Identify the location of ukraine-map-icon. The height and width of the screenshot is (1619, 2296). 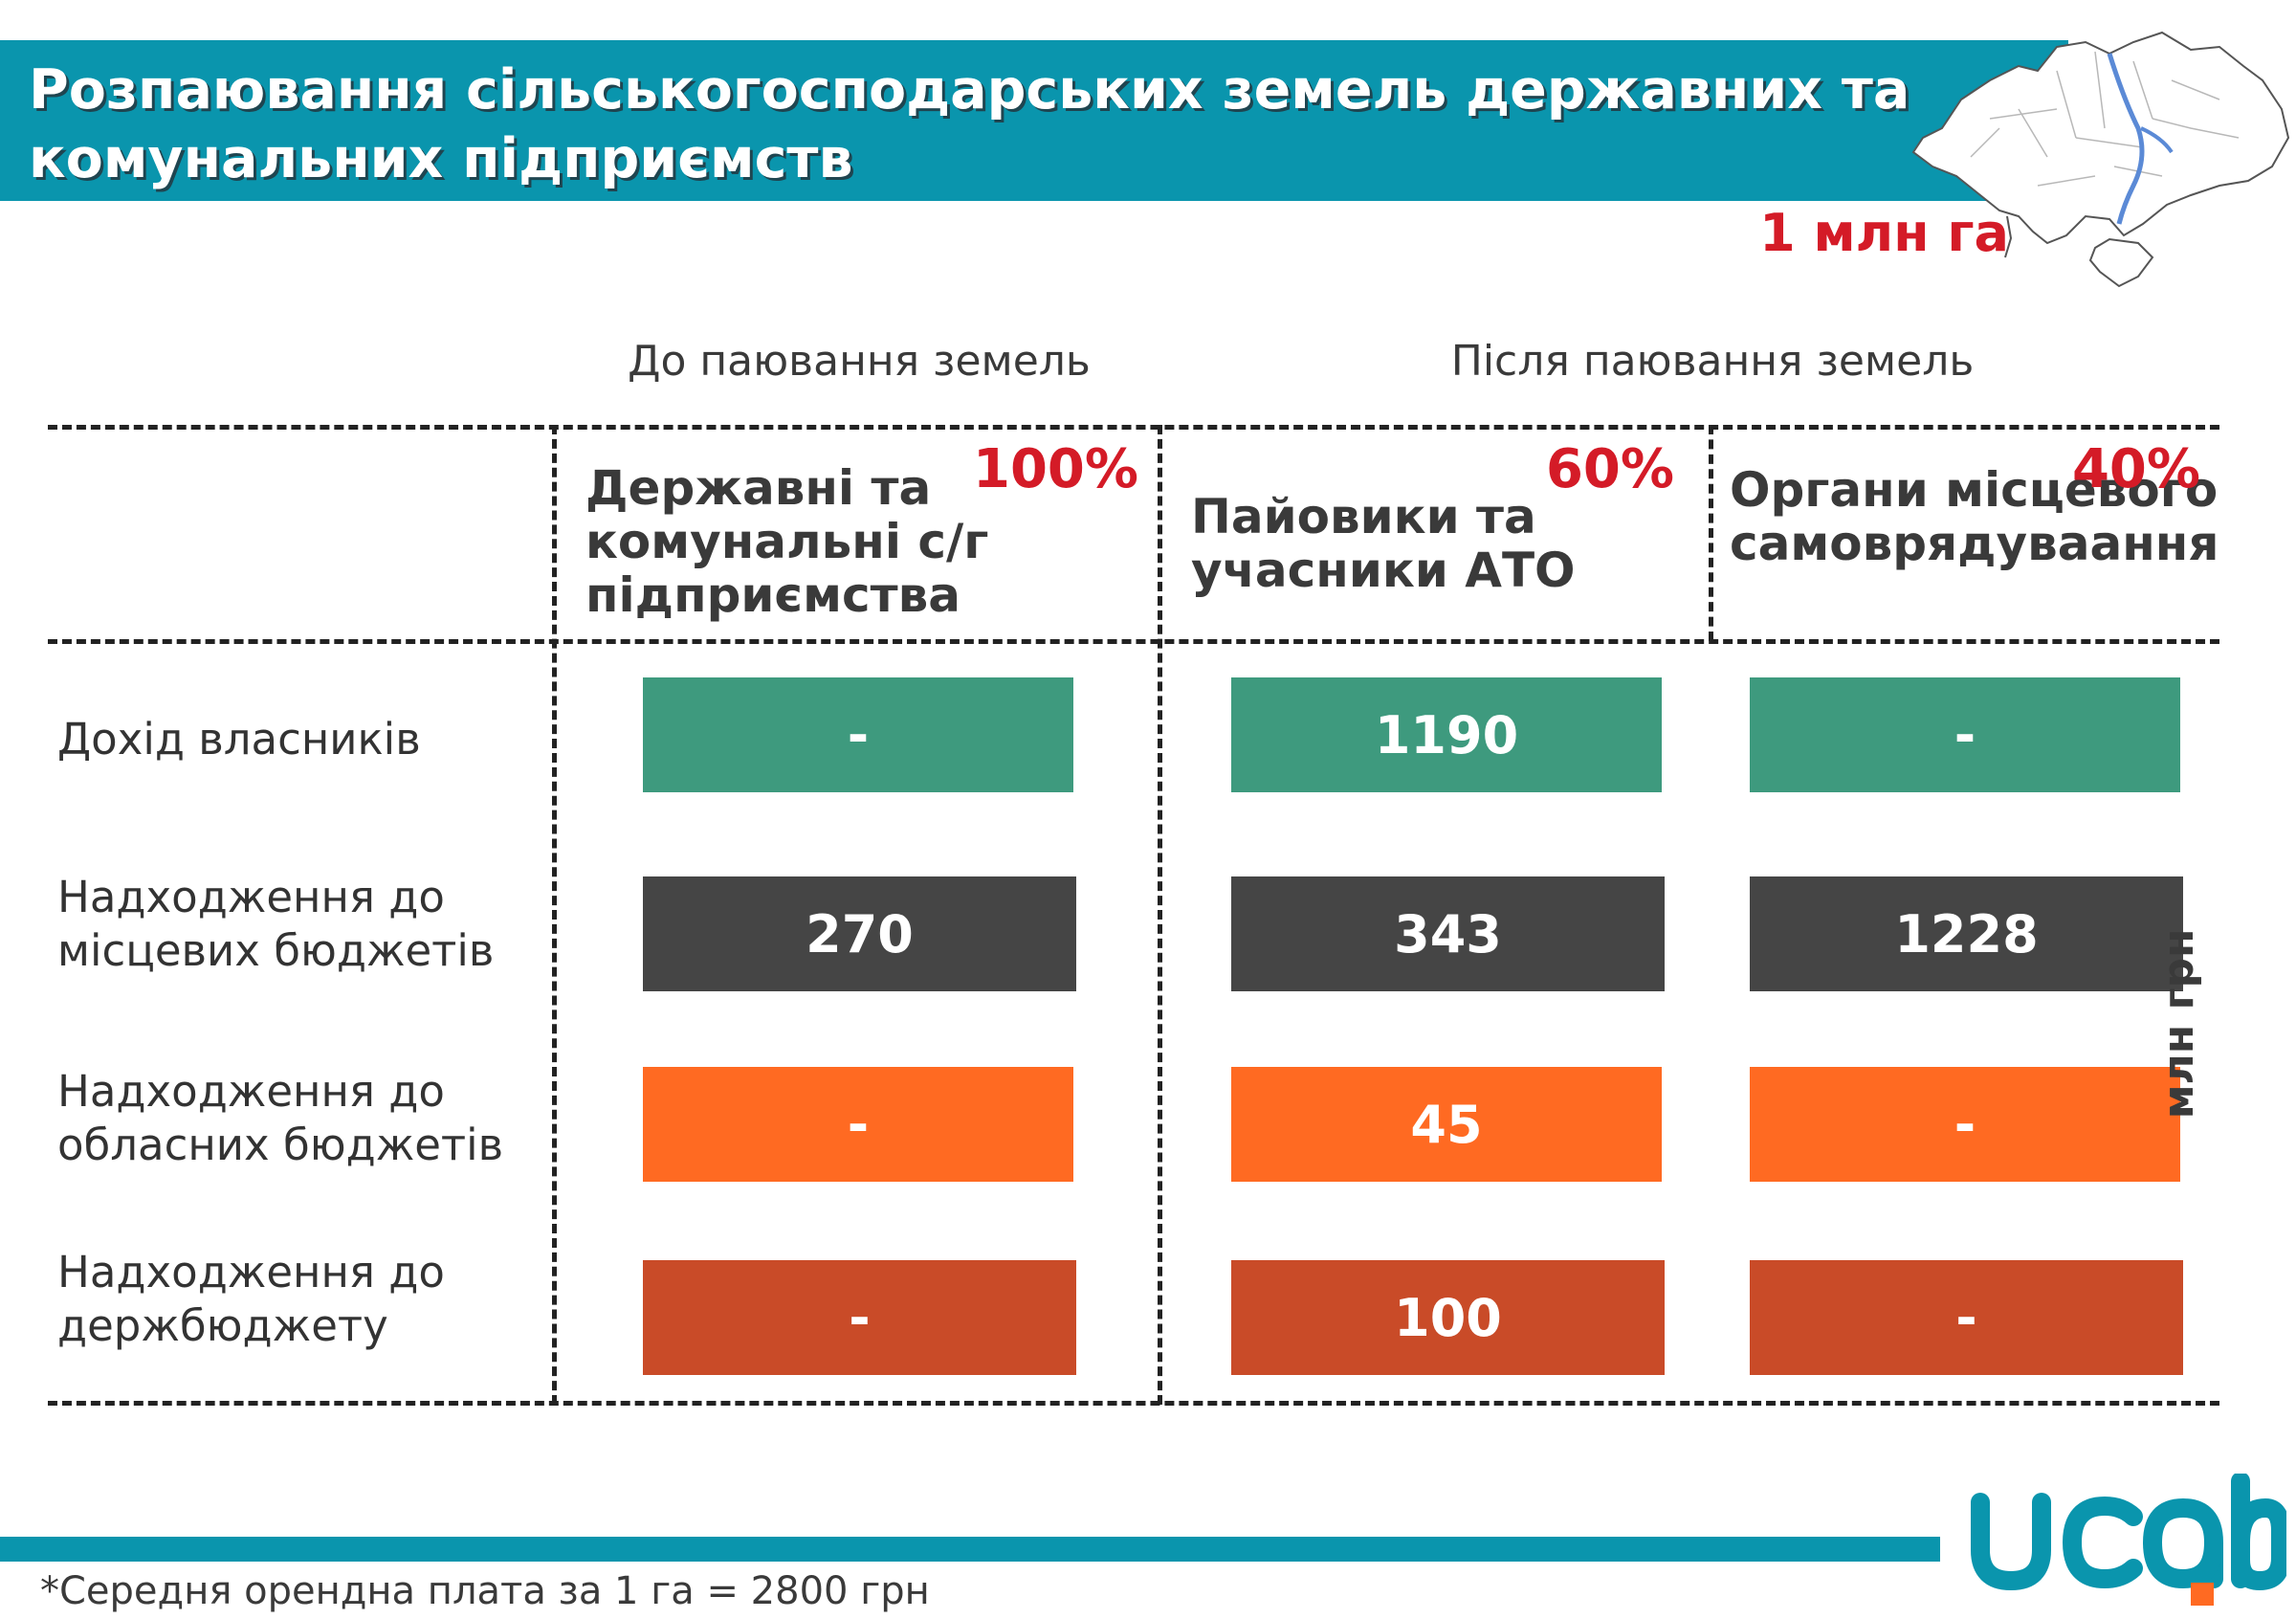
(2101, 159).